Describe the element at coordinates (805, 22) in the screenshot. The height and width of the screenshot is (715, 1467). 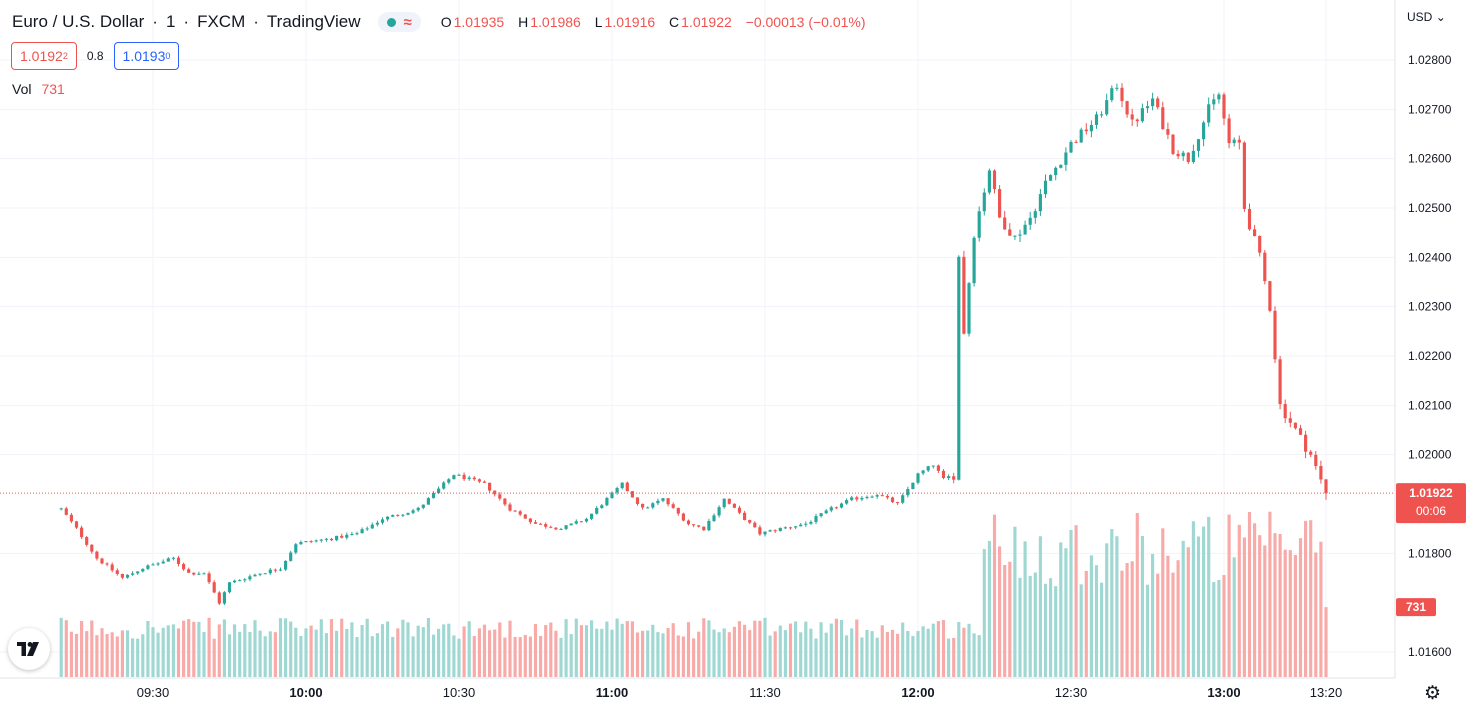
I see `change-value: −0.00013 (−0.01%)` at that location.